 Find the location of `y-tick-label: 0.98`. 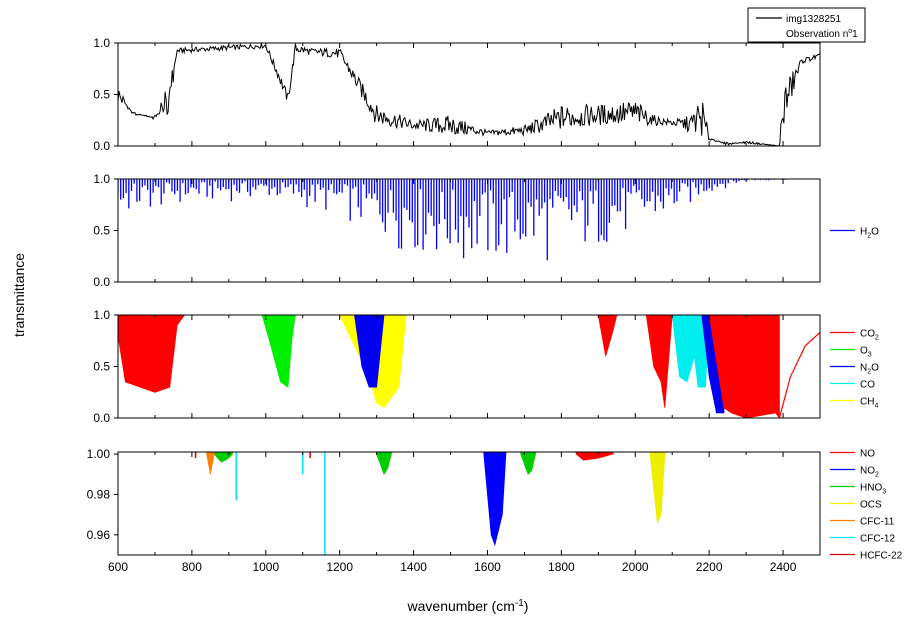

y-tick-label: 0.98 is located at coordinates (99, 494).